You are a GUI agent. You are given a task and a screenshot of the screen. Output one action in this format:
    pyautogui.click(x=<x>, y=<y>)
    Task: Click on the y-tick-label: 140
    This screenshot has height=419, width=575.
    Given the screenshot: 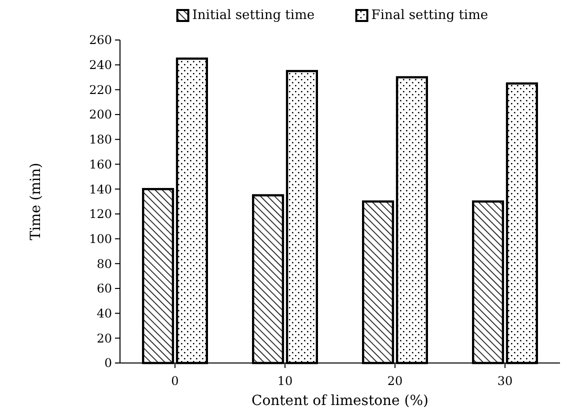 What is the action you would take?
    pyautogui.click(x=100, y=189)
    